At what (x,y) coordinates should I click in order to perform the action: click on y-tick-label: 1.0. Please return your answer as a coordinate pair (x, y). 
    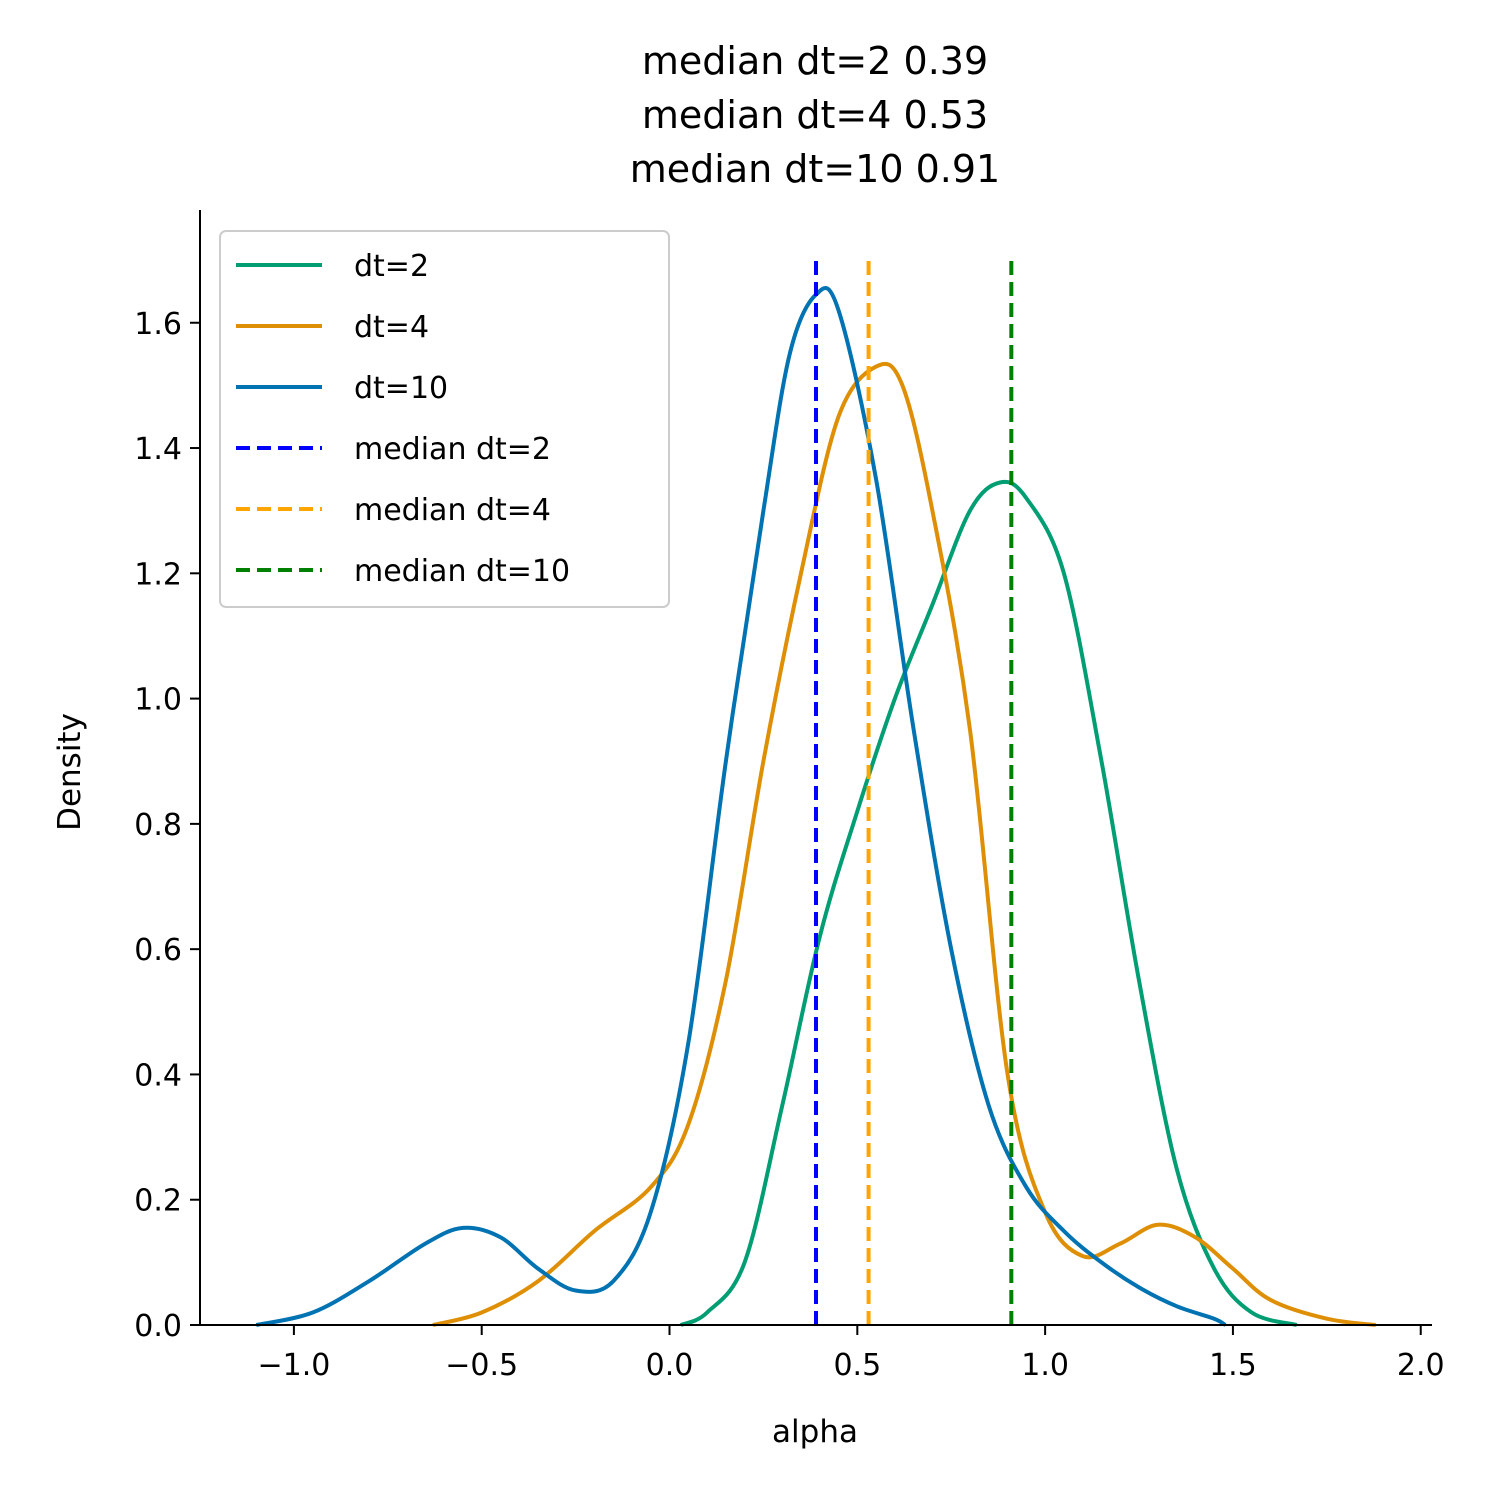
    Looking at the image, I should click on (158, 700).